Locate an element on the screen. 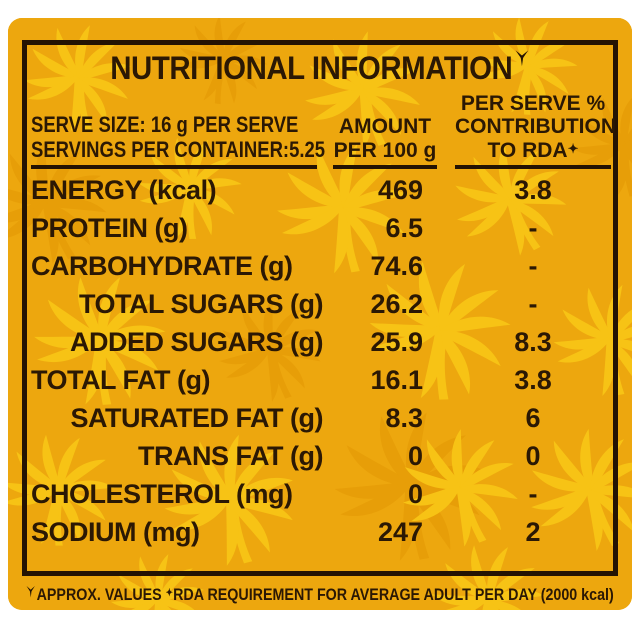 This screenshot has width=640, height=640. table-row-trans-fat: TRANS FAT (g) 0 0 is located at coordinates (321, 456).